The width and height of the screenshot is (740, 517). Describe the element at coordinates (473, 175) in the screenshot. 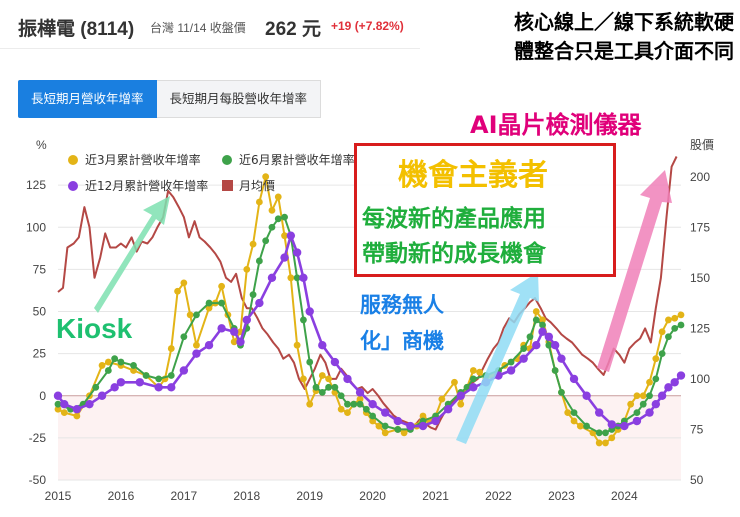

I see `box-title: 機會主義者` at that location.